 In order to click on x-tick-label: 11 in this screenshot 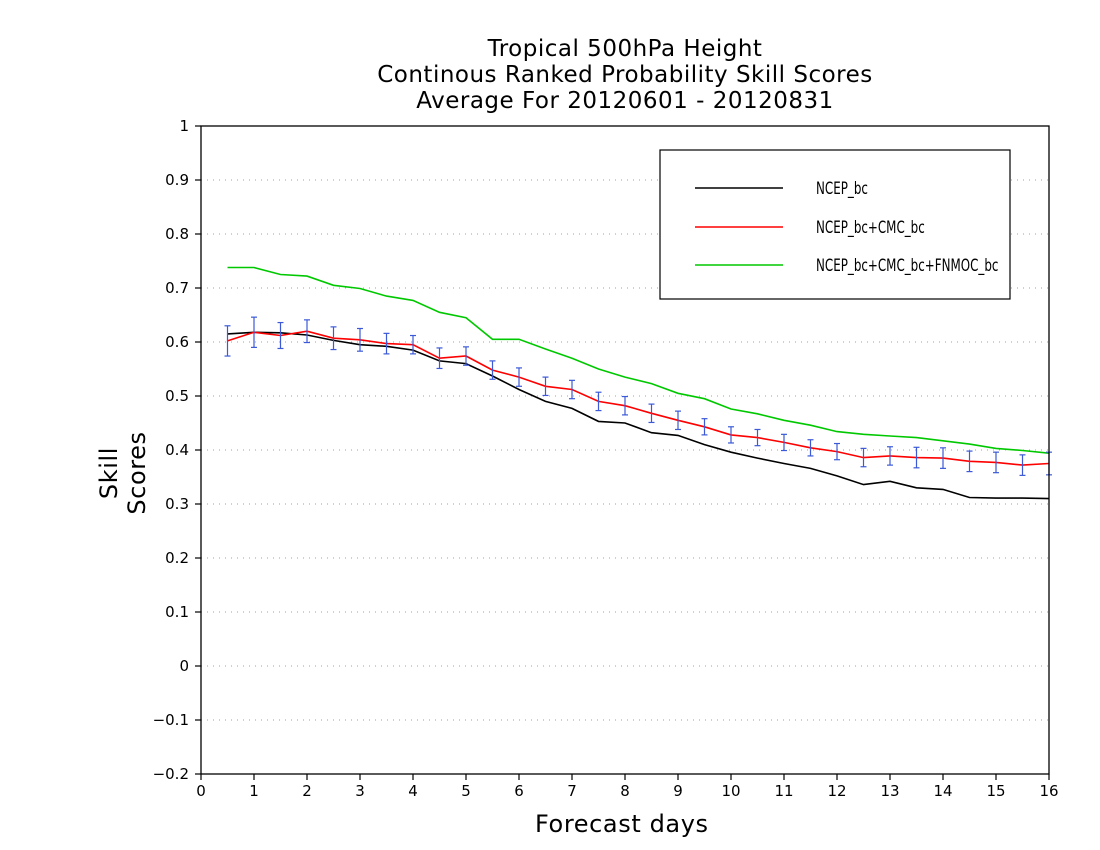, I will do `click(783, 791)`.